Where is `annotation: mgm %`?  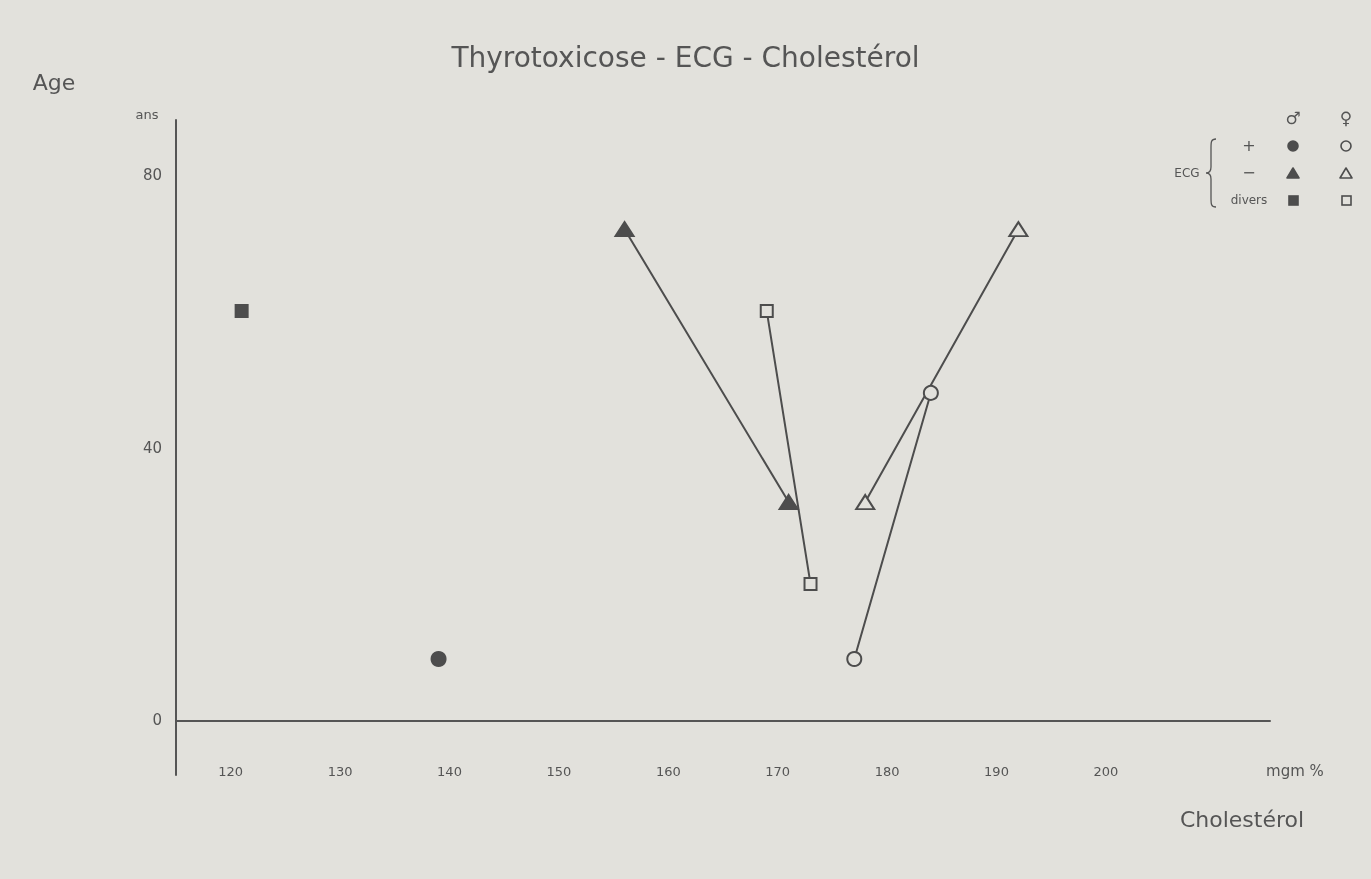
annotation: mgm % is located at coordinates (1295, 771).